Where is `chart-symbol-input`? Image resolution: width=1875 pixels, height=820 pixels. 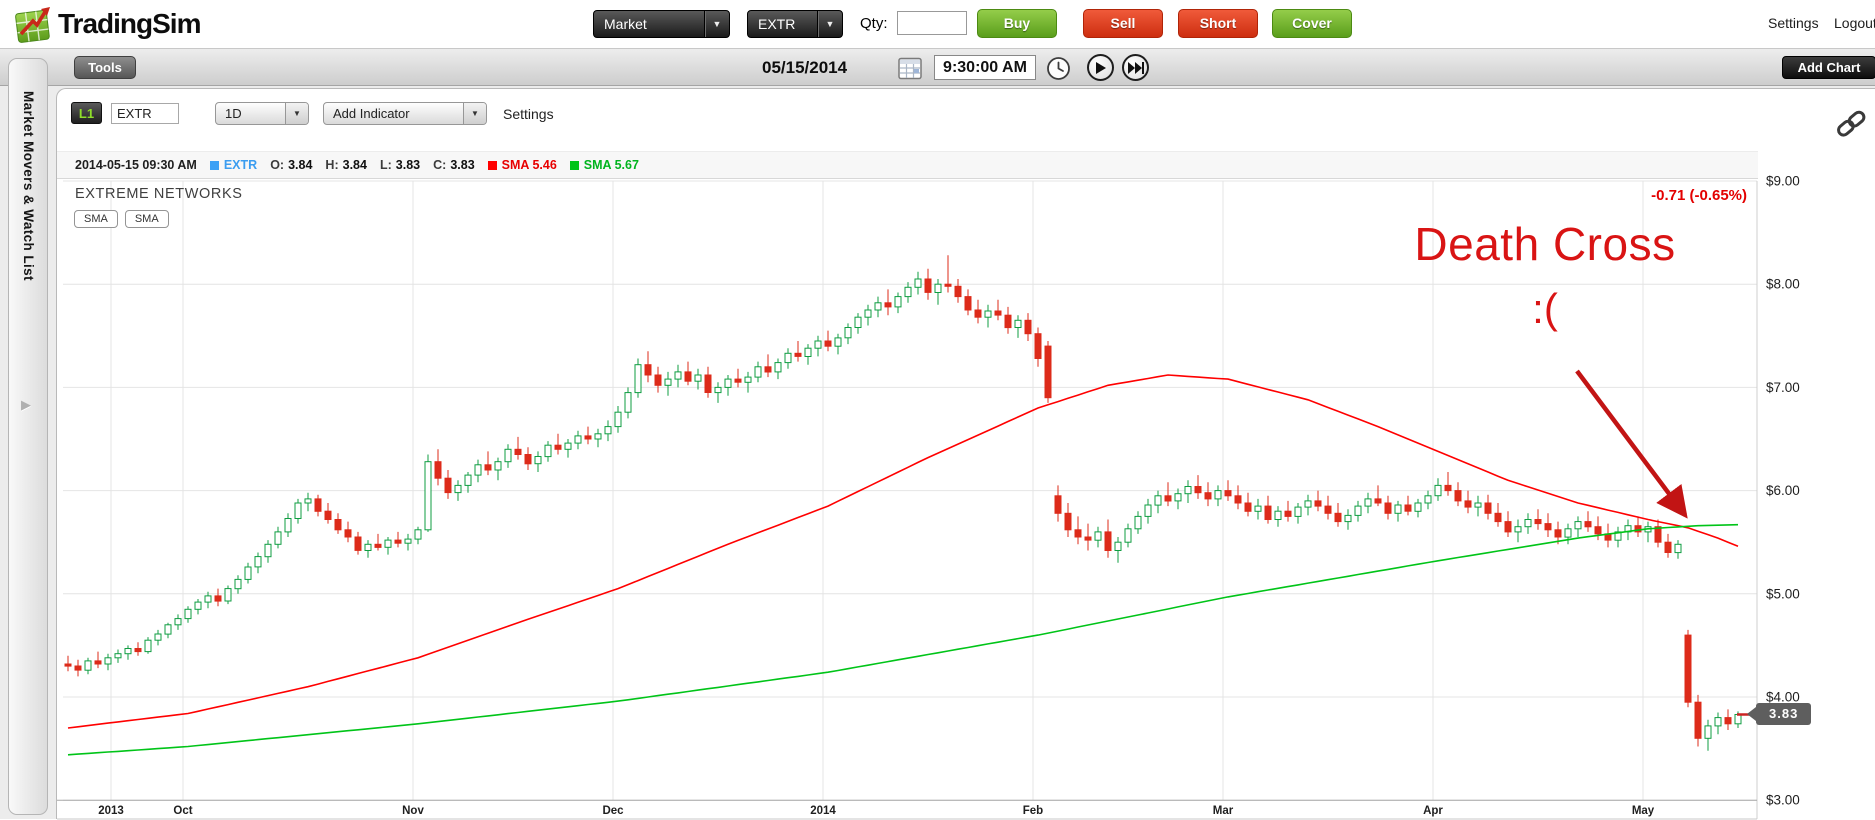
chart-symbol-input is located at coordinates (145, 113).